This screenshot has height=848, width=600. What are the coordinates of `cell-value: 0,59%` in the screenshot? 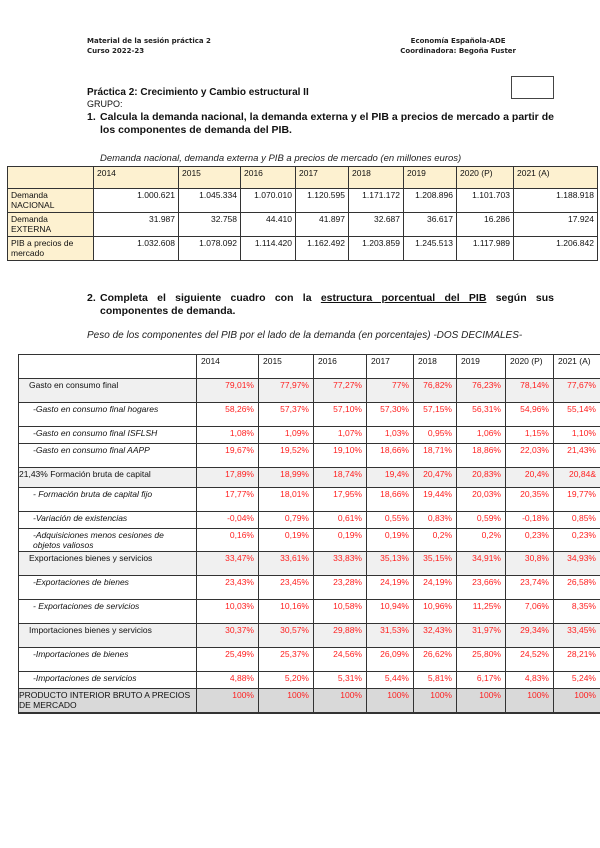 It's located at (481, 520).